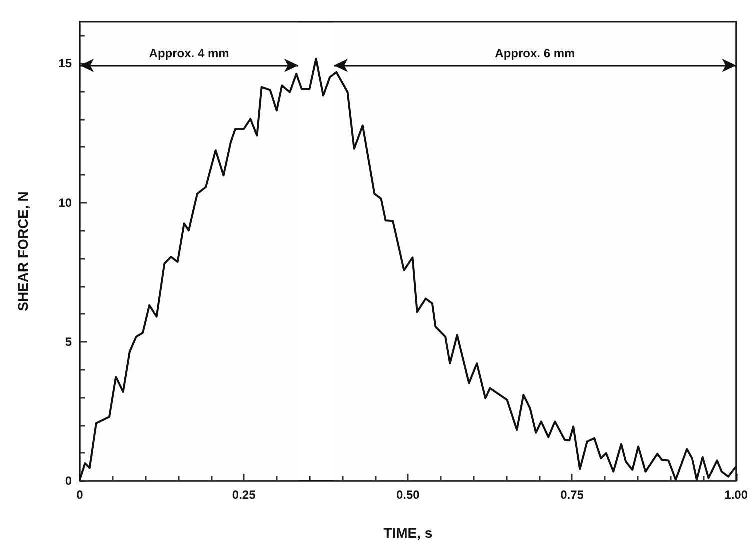  I want to click on y-tick-label: 5, so click(68, 341).